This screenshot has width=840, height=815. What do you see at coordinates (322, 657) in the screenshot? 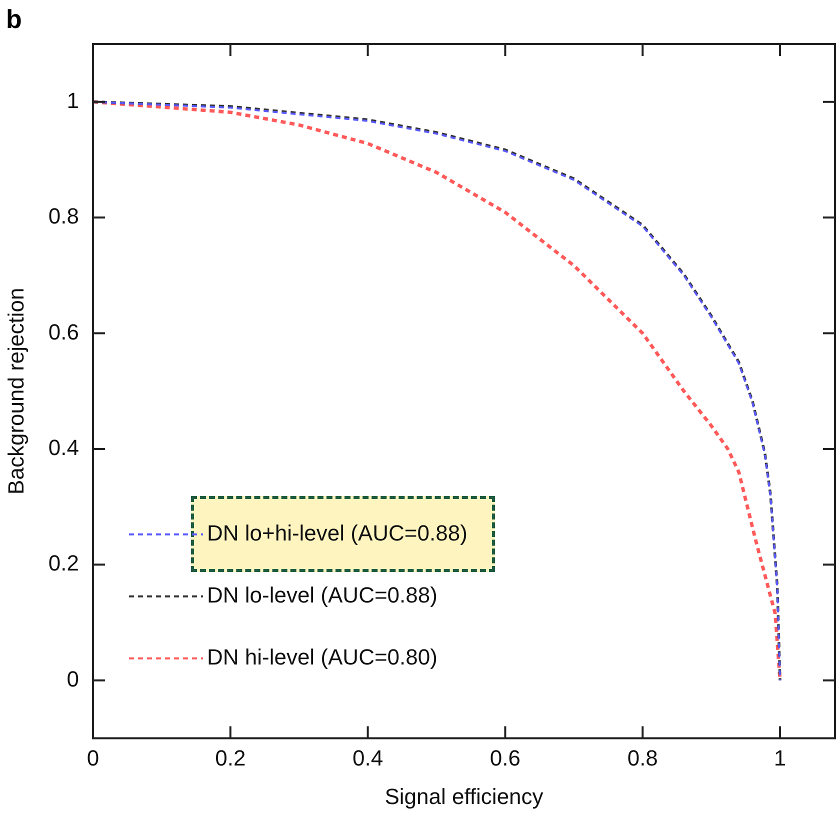
I see `legend-label: DN hi-level (AUC=0.80)` at bounding box center [322, 657].